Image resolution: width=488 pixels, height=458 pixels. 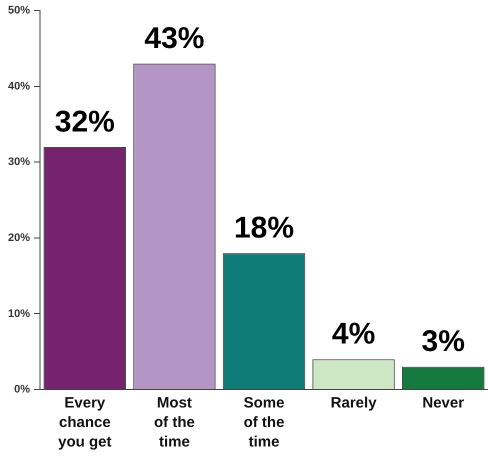 What do you see at coordinates (19, 238) in the screenshot?
I see `y-tick-label: 20%` at bounding box center [19, 238].